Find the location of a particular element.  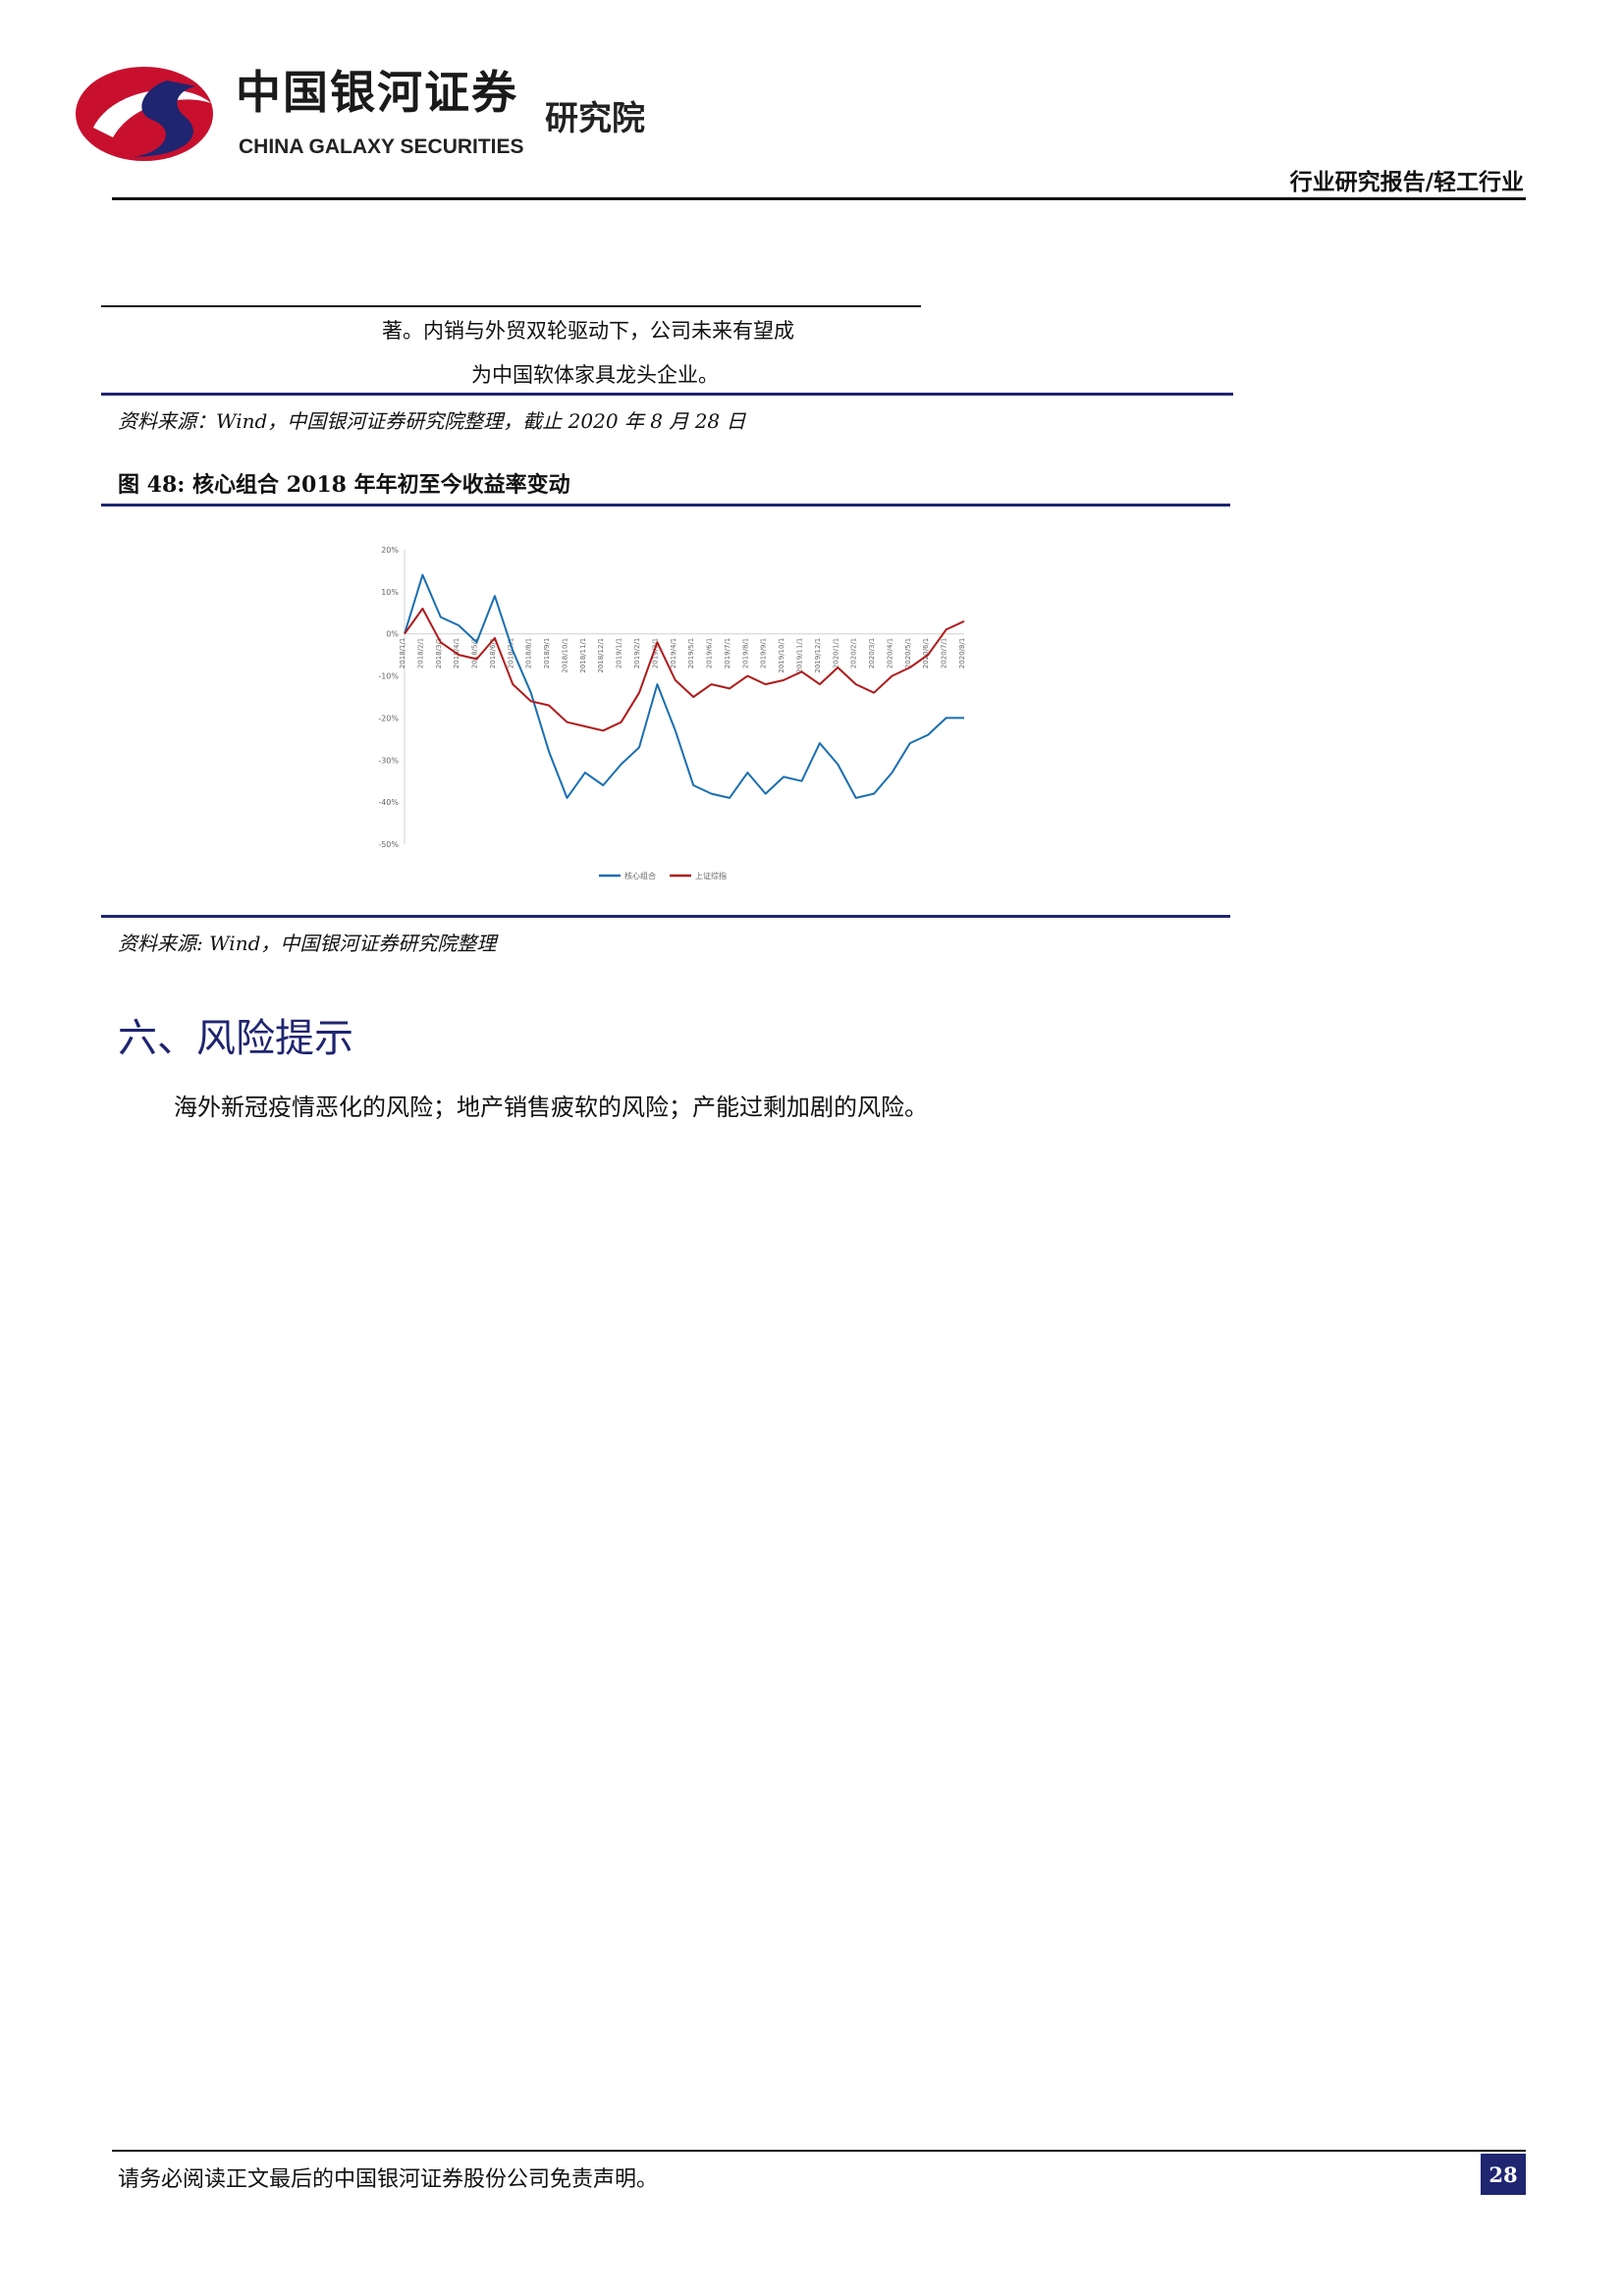

x-tick-label: 2019/10/1 is located at coordinates (781, 655).